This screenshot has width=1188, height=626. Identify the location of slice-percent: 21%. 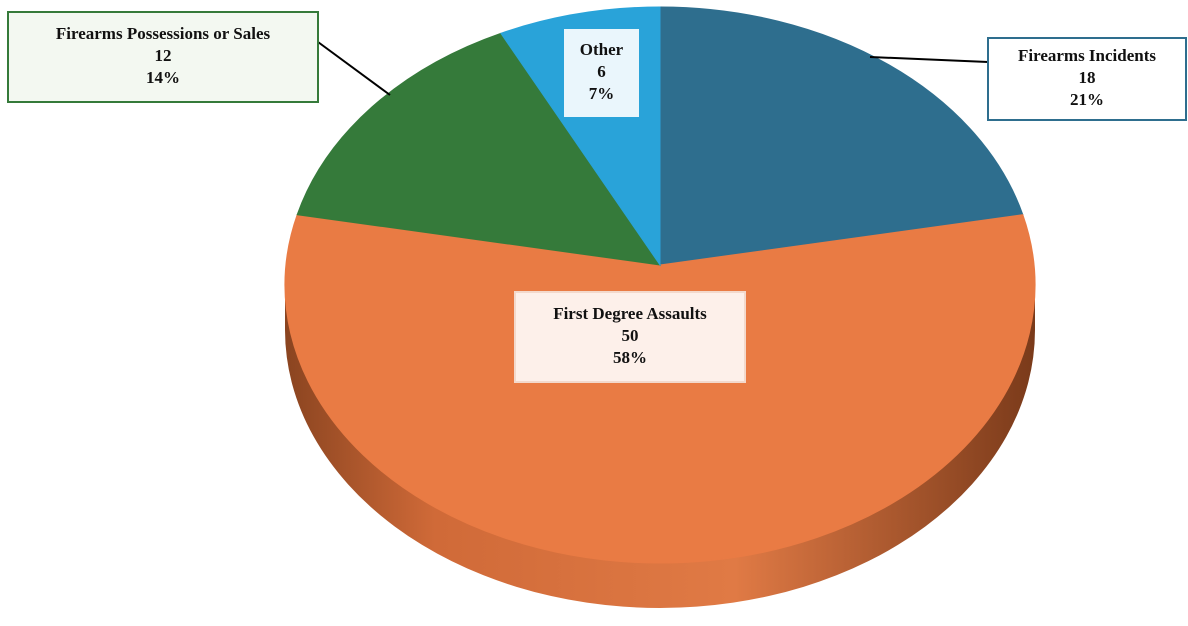
(1087, 99).